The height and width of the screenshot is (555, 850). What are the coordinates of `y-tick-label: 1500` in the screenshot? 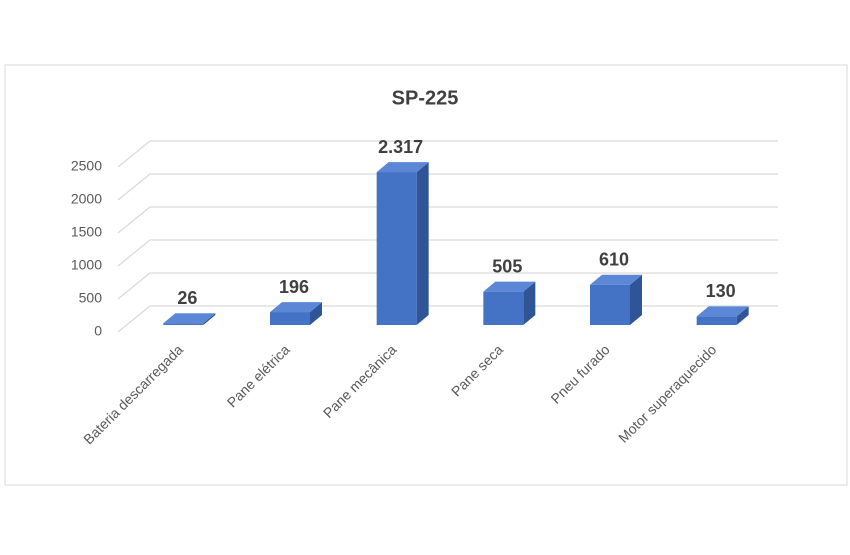 It's located at (86, 232).